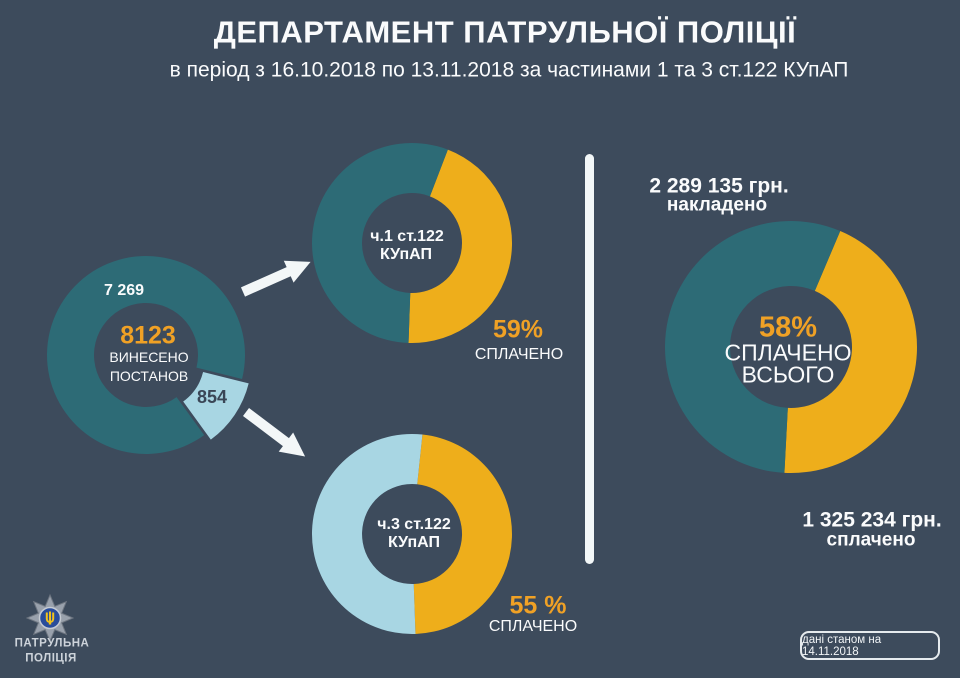  What do you see at coordinates (533, 626) in the screenshot?
I see `ch3-paid-caption: СПЛАЧЕНО` at bounding box center [533, 626].